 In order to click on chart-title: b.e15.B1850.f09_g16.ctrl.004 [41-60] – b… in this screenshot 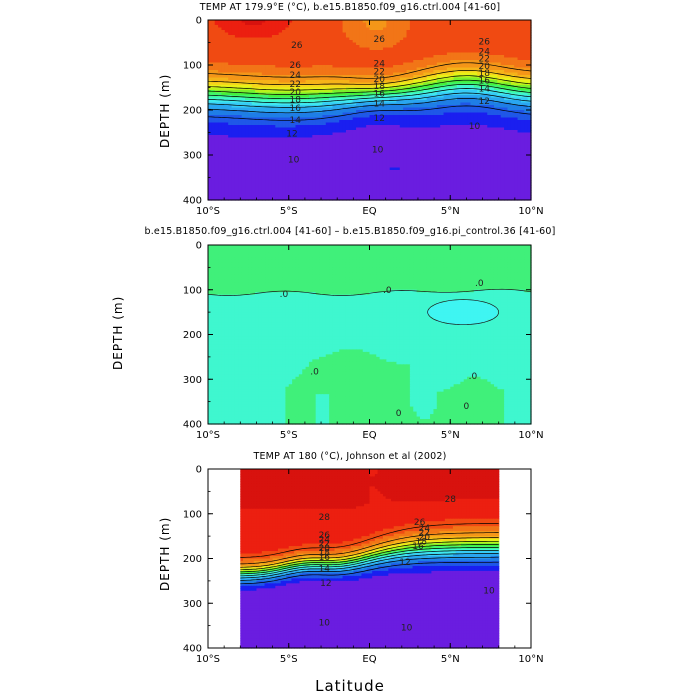, I will do `click(350, 231)`.